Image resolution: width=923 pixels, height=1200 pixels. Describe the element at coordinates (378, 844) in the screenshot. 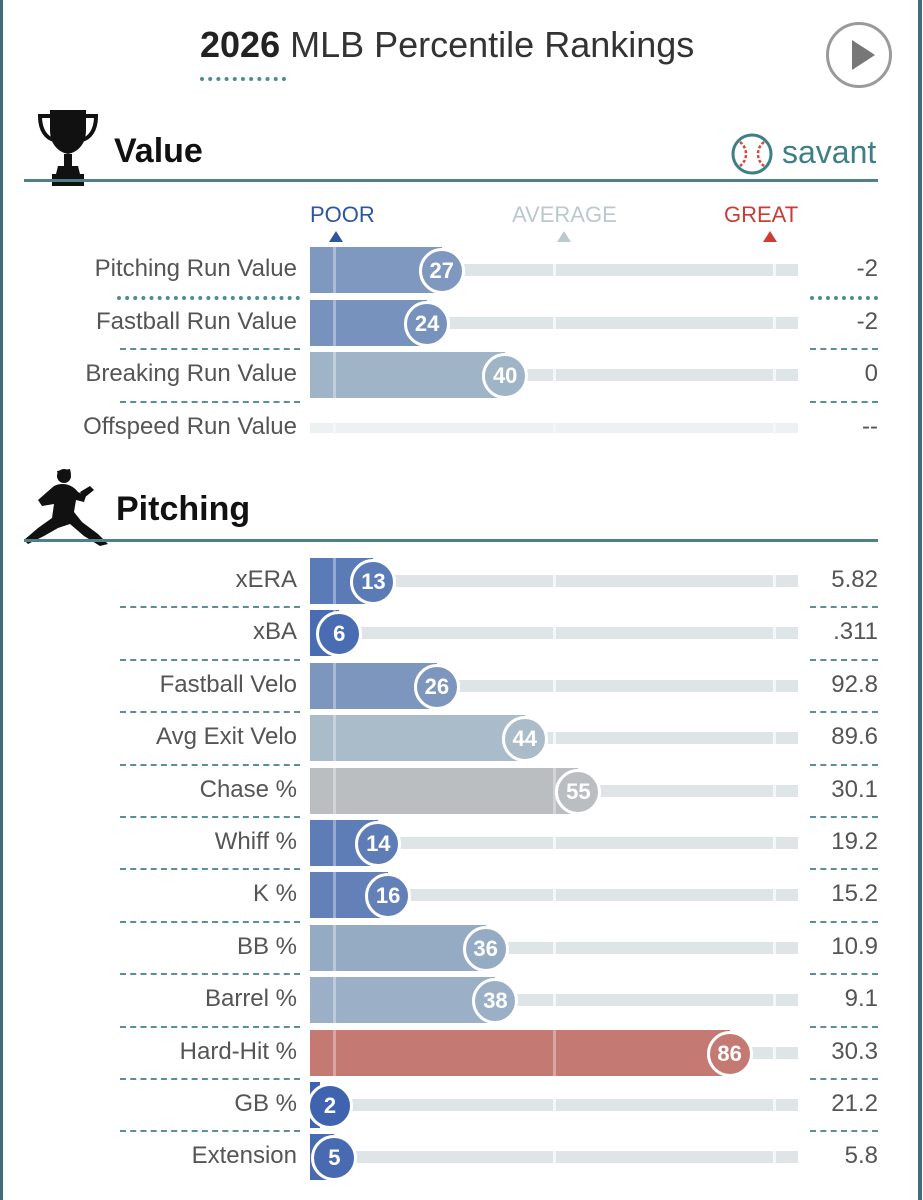

I see `percentile-badge: 14` at that location.